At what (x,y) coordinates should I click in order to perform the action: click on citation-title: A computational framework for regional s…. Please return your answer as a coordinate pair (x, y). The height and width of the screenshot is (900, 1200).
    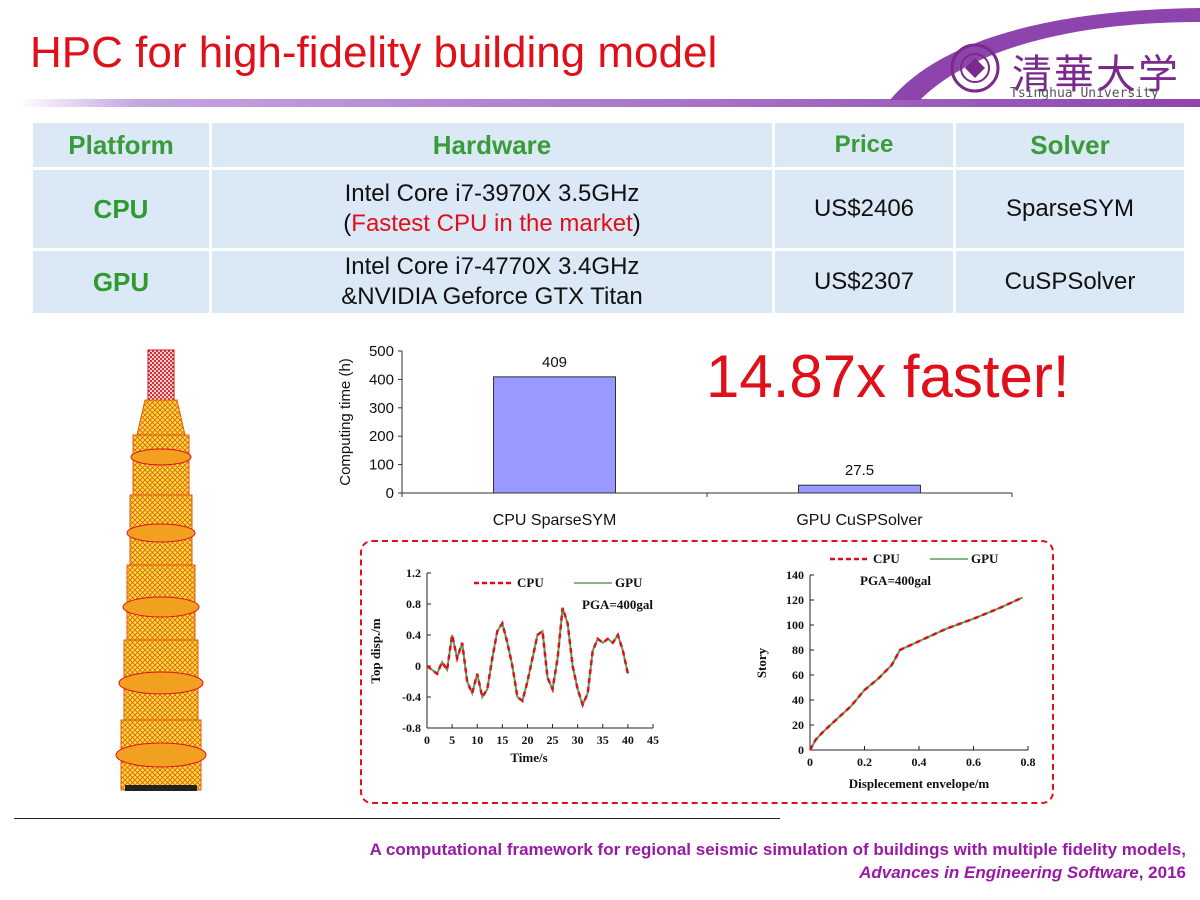
    Looking at the image, I should click on (777, 849).